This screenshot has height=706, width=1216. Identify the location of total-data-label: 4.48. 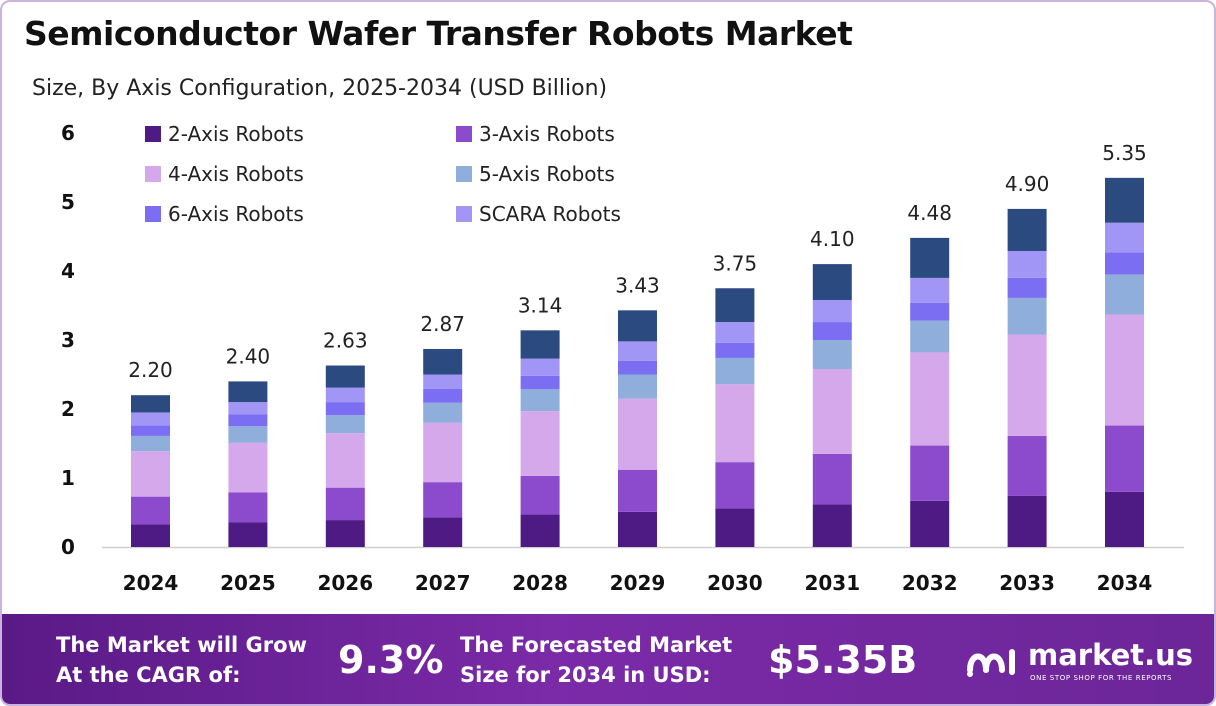
(929, 213).